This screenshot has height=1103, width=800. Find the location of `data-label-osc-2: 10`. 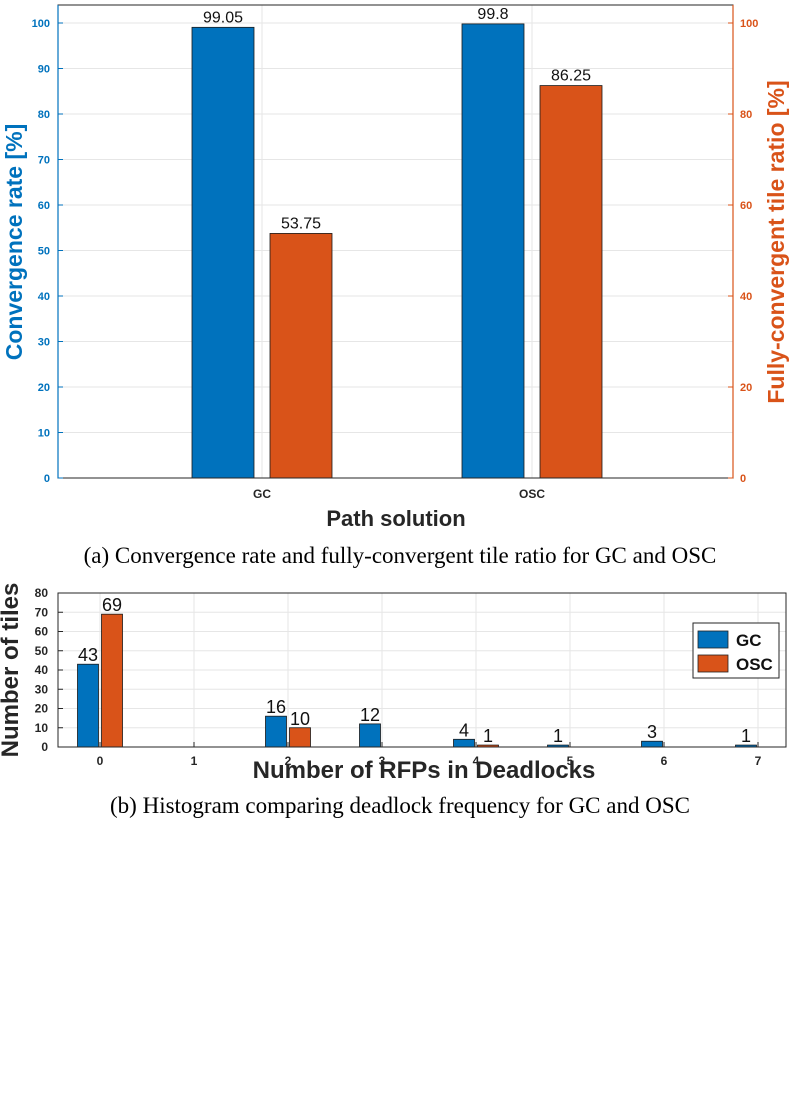

data-label-osc-2: 10 is located at coordinates (300, 719).